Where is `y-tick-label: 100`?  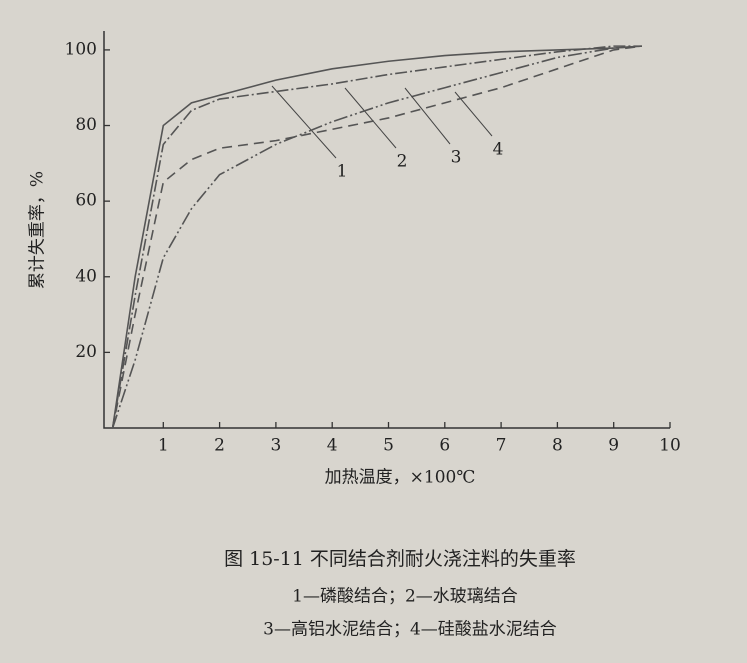 y-tick-label: 100 is located at coordinates (81, 49).